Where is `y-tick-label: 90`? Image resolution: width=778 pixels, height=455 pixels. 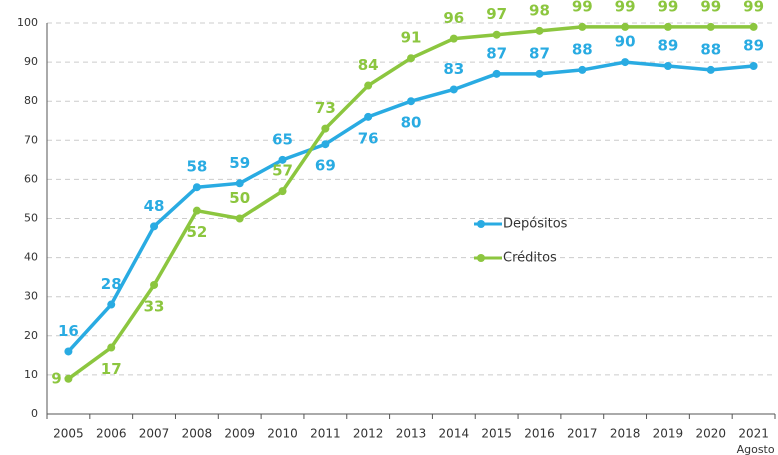
y-tick-label: 90 is located at coordinates (31, 61).